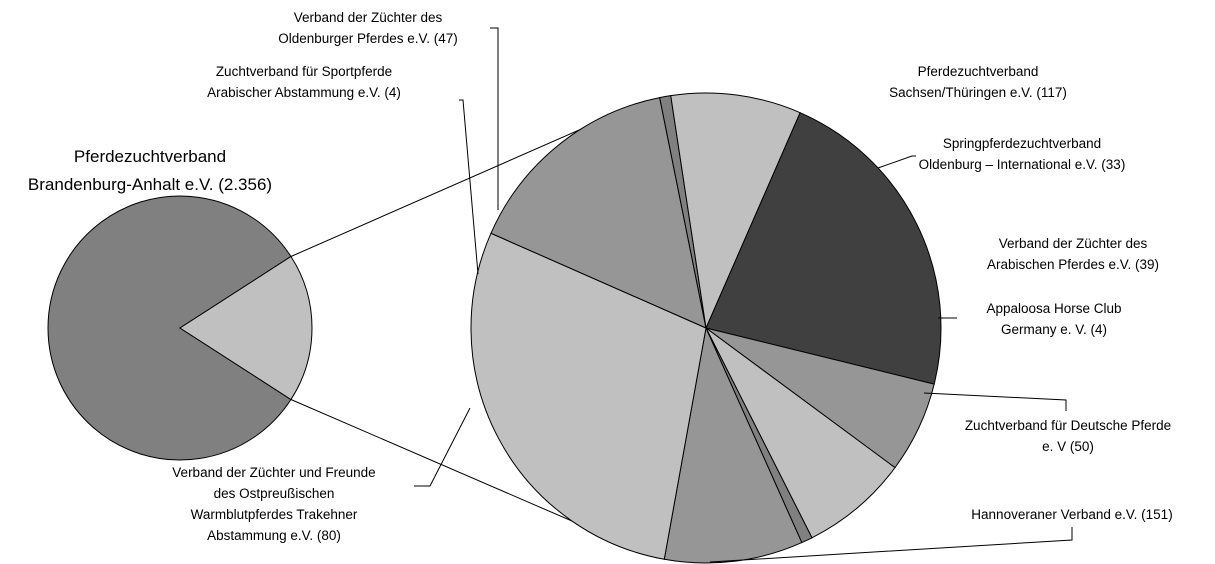 This screenshot has width=1215, height=564. Describe the element at coordinates (1071, 514) in the screenshot. I see `label-hannoveraner-verband-e-v-151: Hannoveraner Verband e.V. (151)` at that location.